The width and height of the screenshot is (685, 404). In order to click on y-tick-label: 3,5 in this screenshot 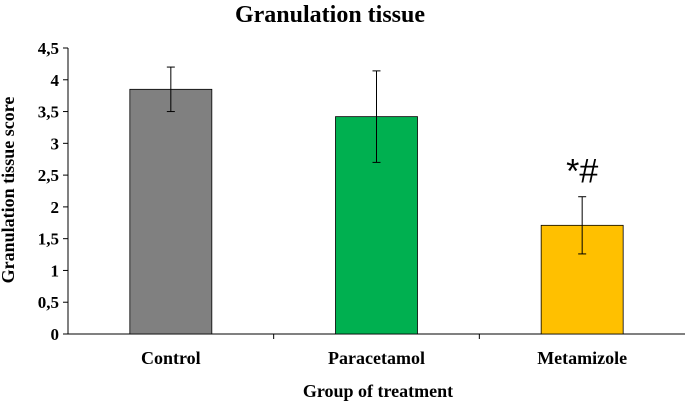, I will do `click(48, 112)`.